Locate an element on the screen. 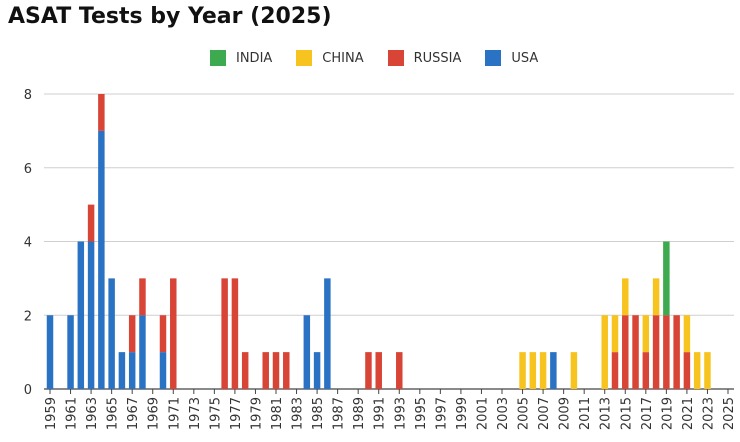 The width and height of the screenshot is (740, 442). x-tick-label: 1979 is located at coordinates (256, 413).